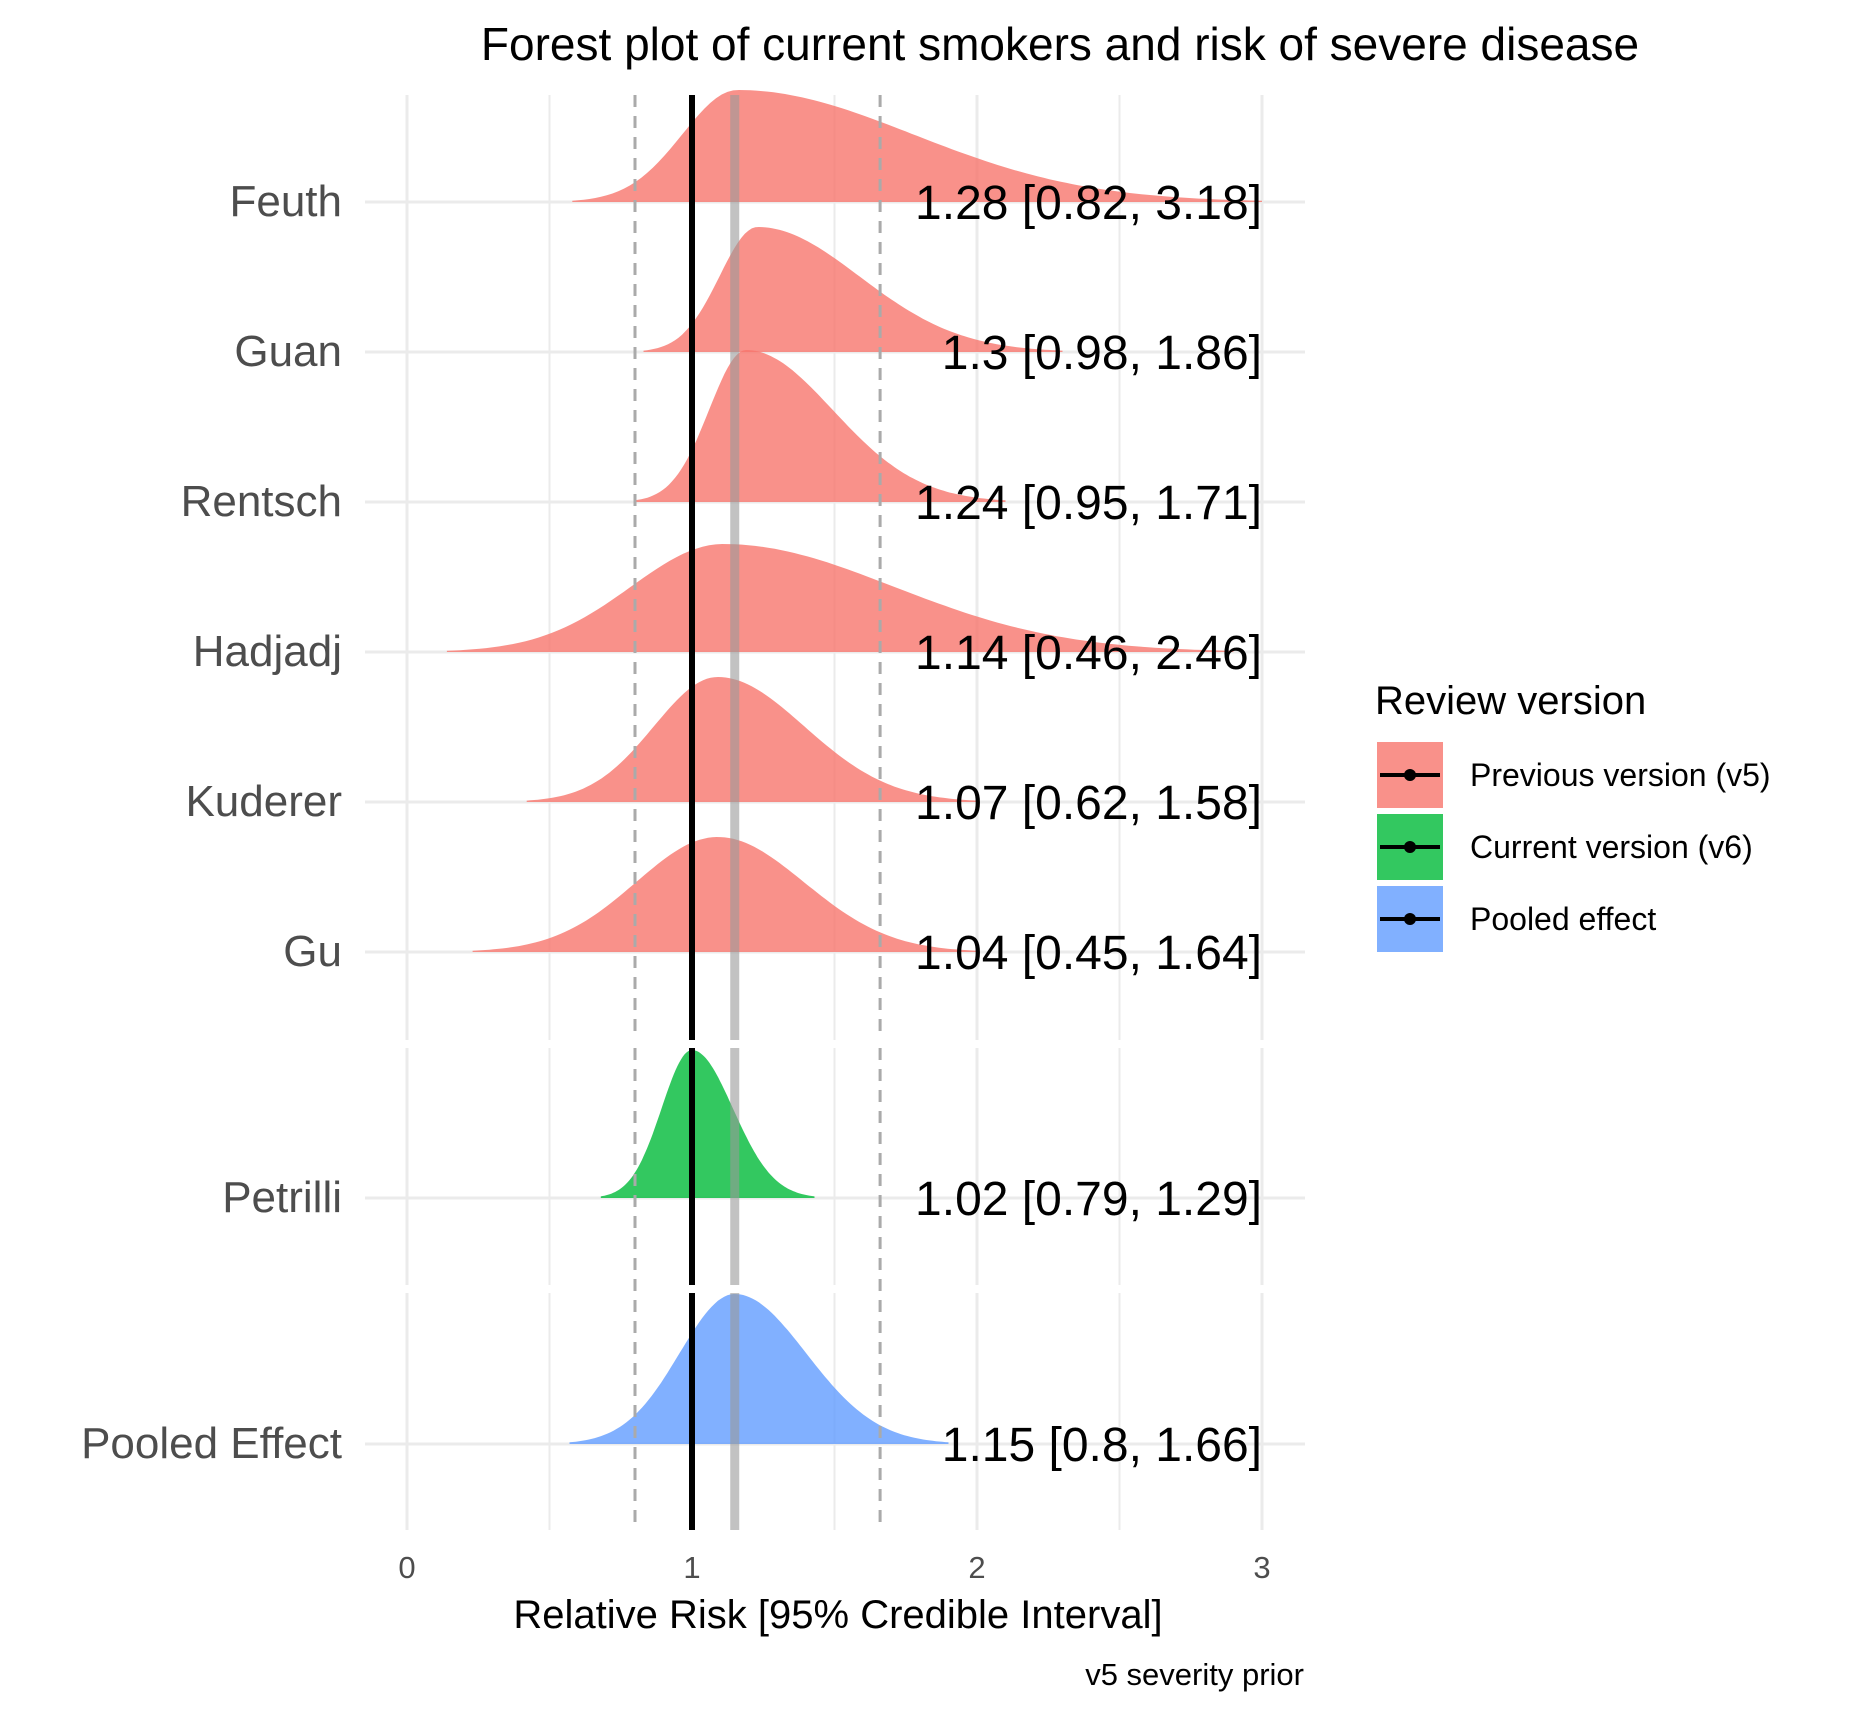 The image size is (1849, 1718). What do you see at coordinates (1088, 953) in the screenshot?
I see `estimate-label: 1.04 [0.45, 1.64]` at bounding box center [1088, 953].